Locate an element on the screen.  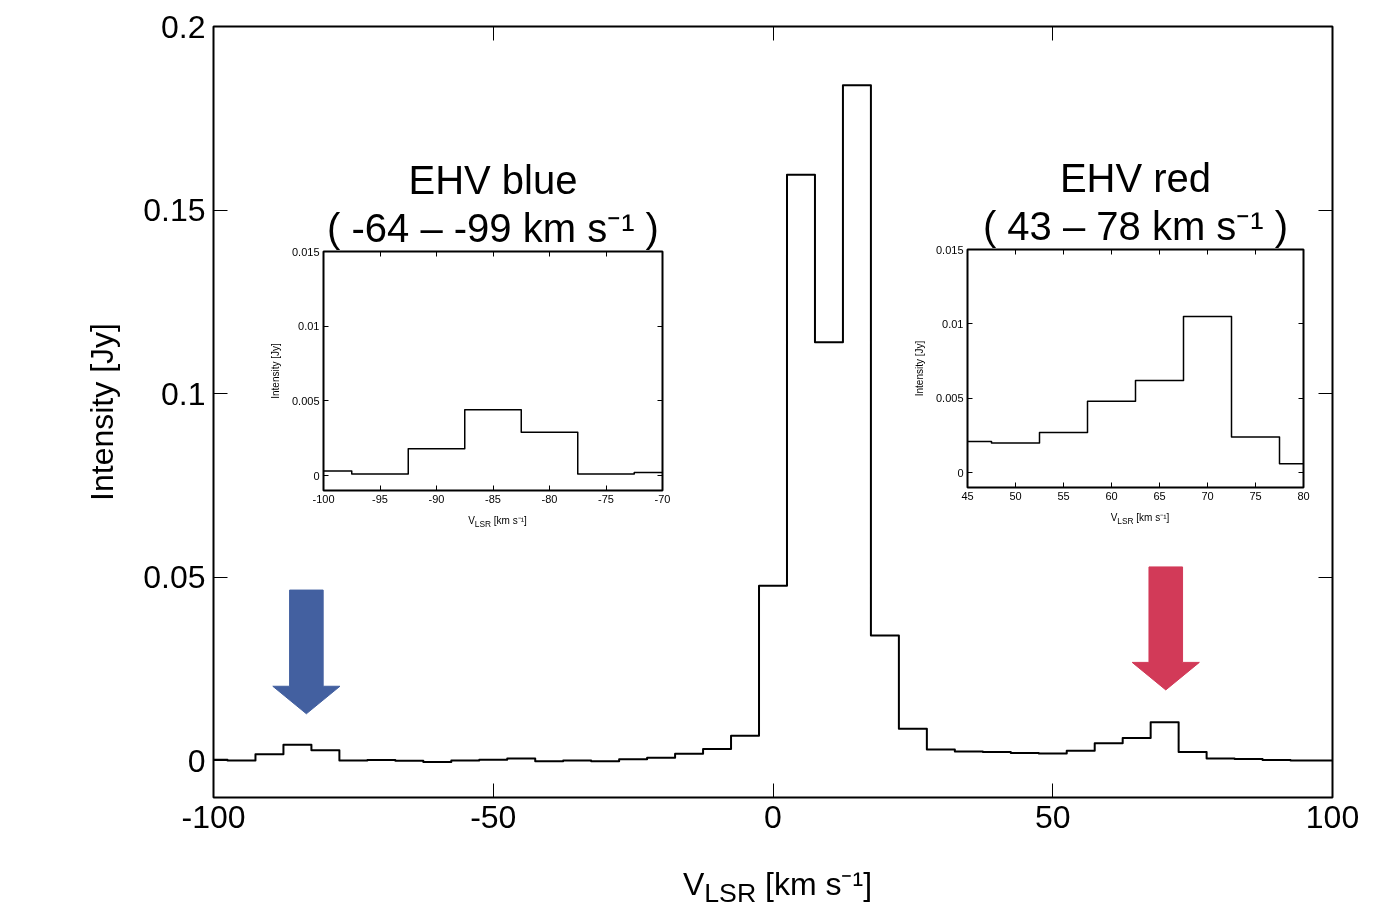
chart-subtitle: ( 43 – 78 km s⁻¹ ) is located at coordinates (1135, 225).